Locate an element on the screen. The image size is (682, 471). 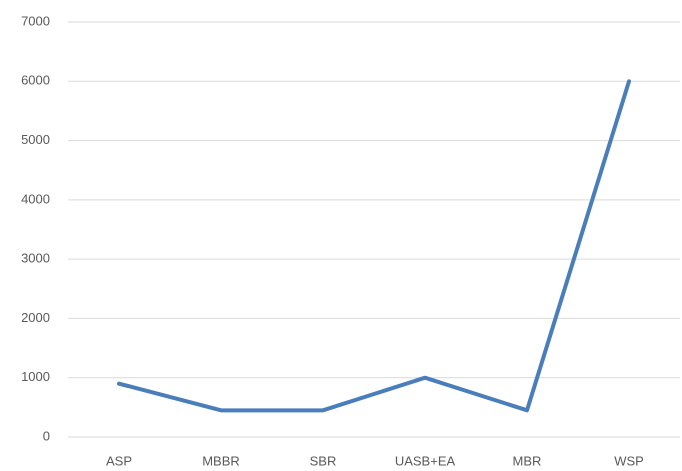
y-tick-label: 4000 is located at coordinates (35, 198).